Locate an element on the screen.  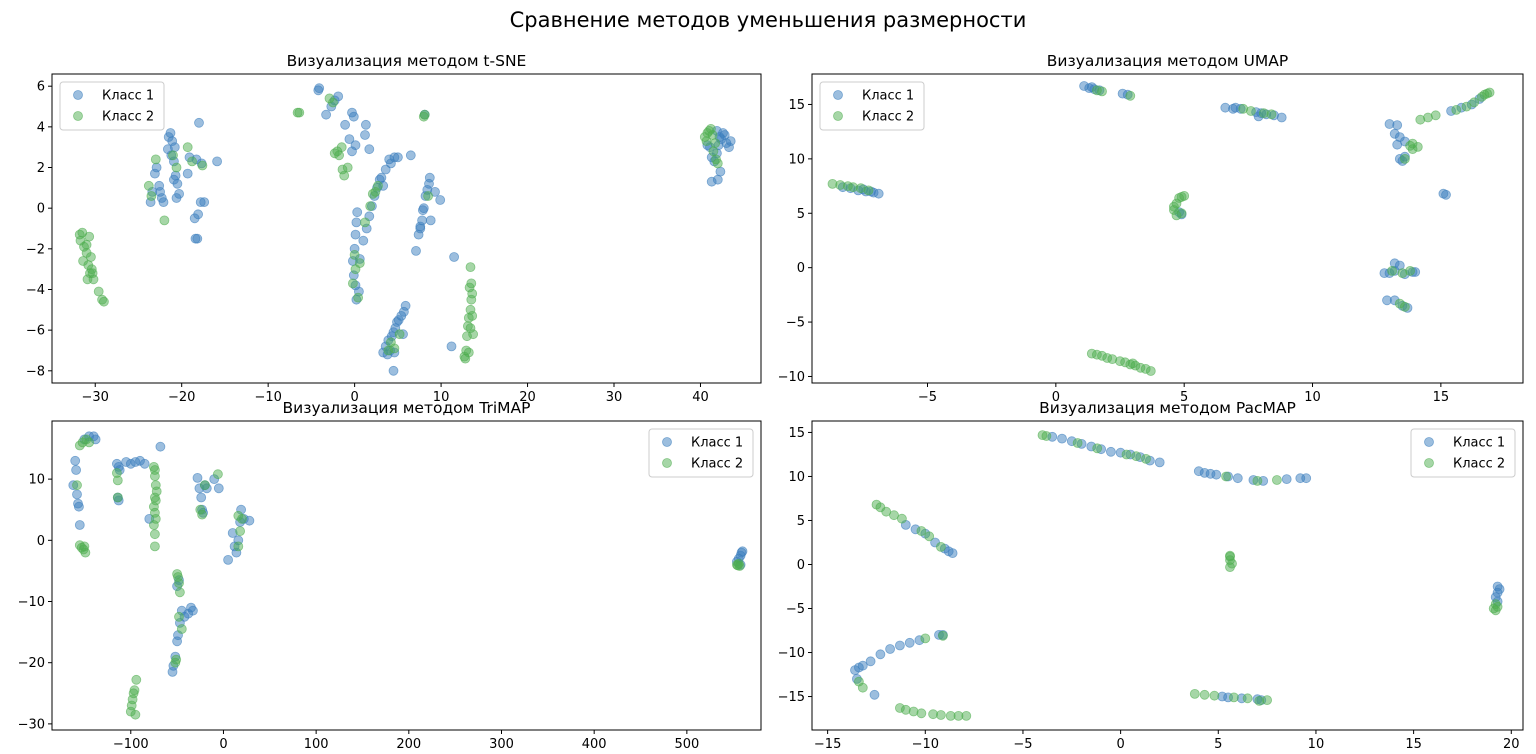
chart-title: Визуализация методом PacMAP is located at coordinates (1167, 408).